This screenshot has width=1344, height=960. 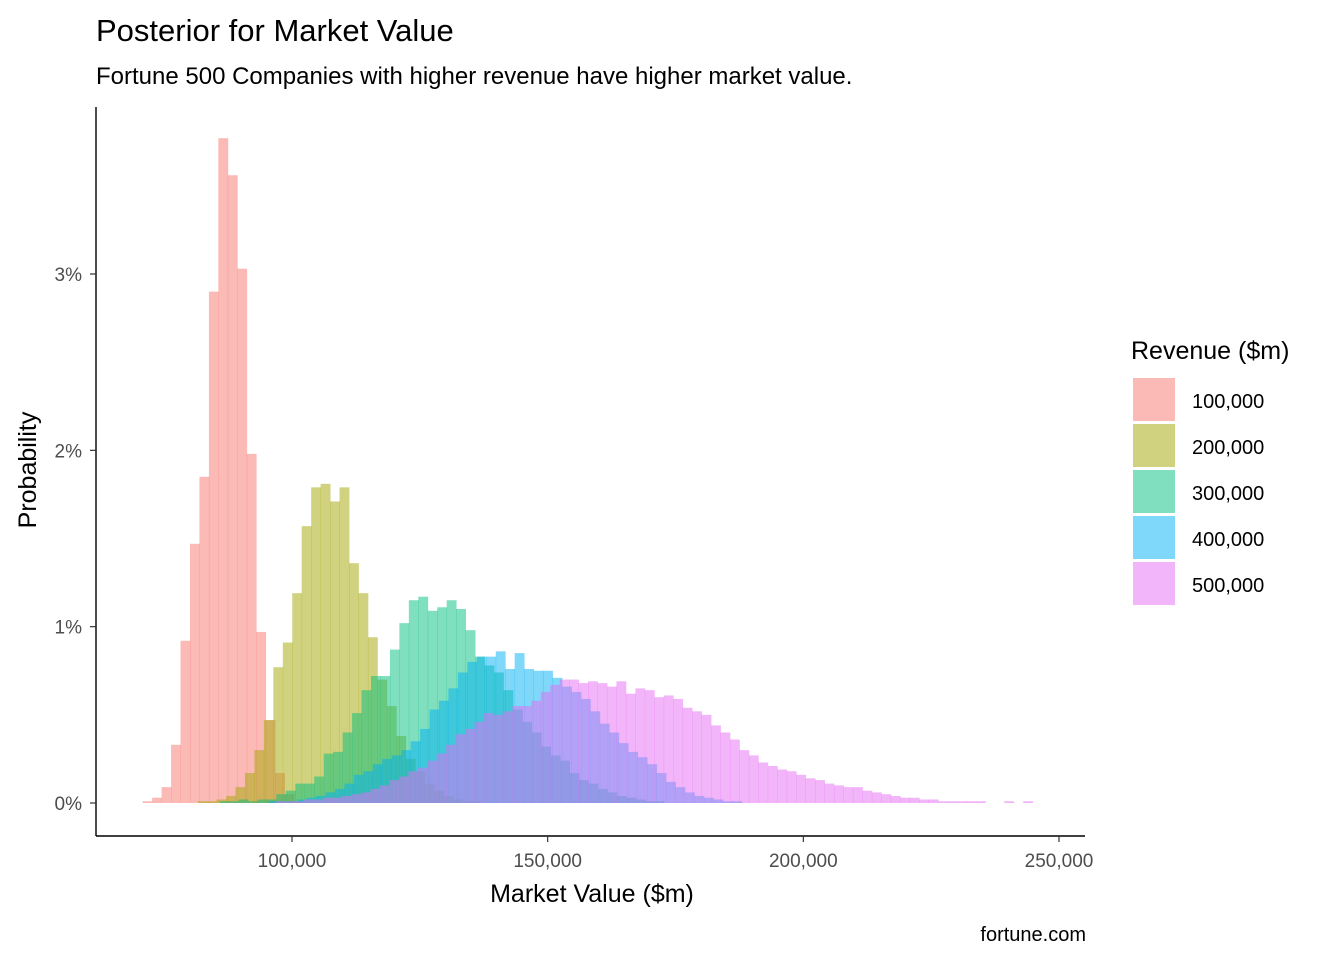 What do you see at coordinates (1228, 586) in the screenshot?
I see `legend-key-label: 500,000` at bounding box center [1228, 586].